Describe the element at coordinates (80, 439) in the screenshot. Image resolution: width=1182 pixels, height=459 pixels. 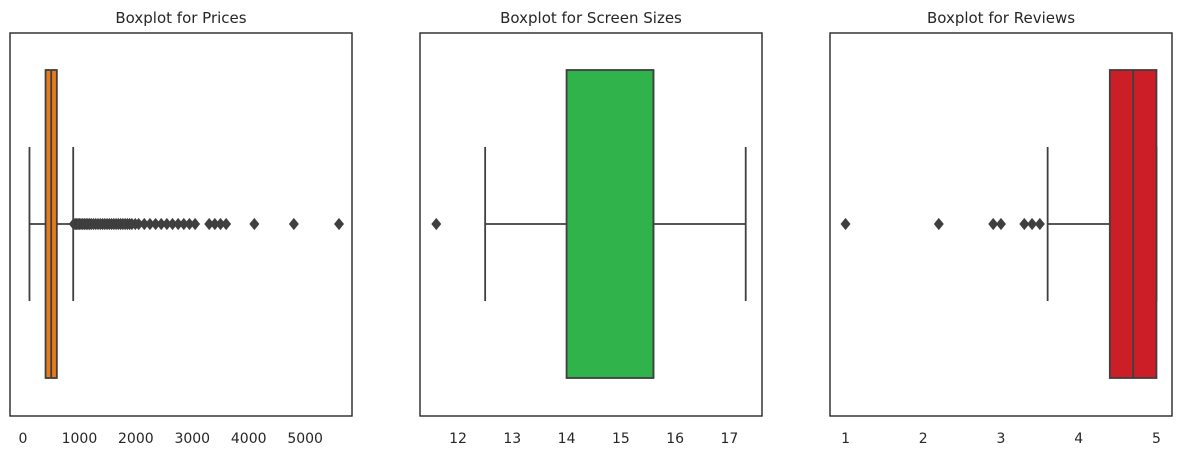
I see `x-tick-label: 1000` at that location.